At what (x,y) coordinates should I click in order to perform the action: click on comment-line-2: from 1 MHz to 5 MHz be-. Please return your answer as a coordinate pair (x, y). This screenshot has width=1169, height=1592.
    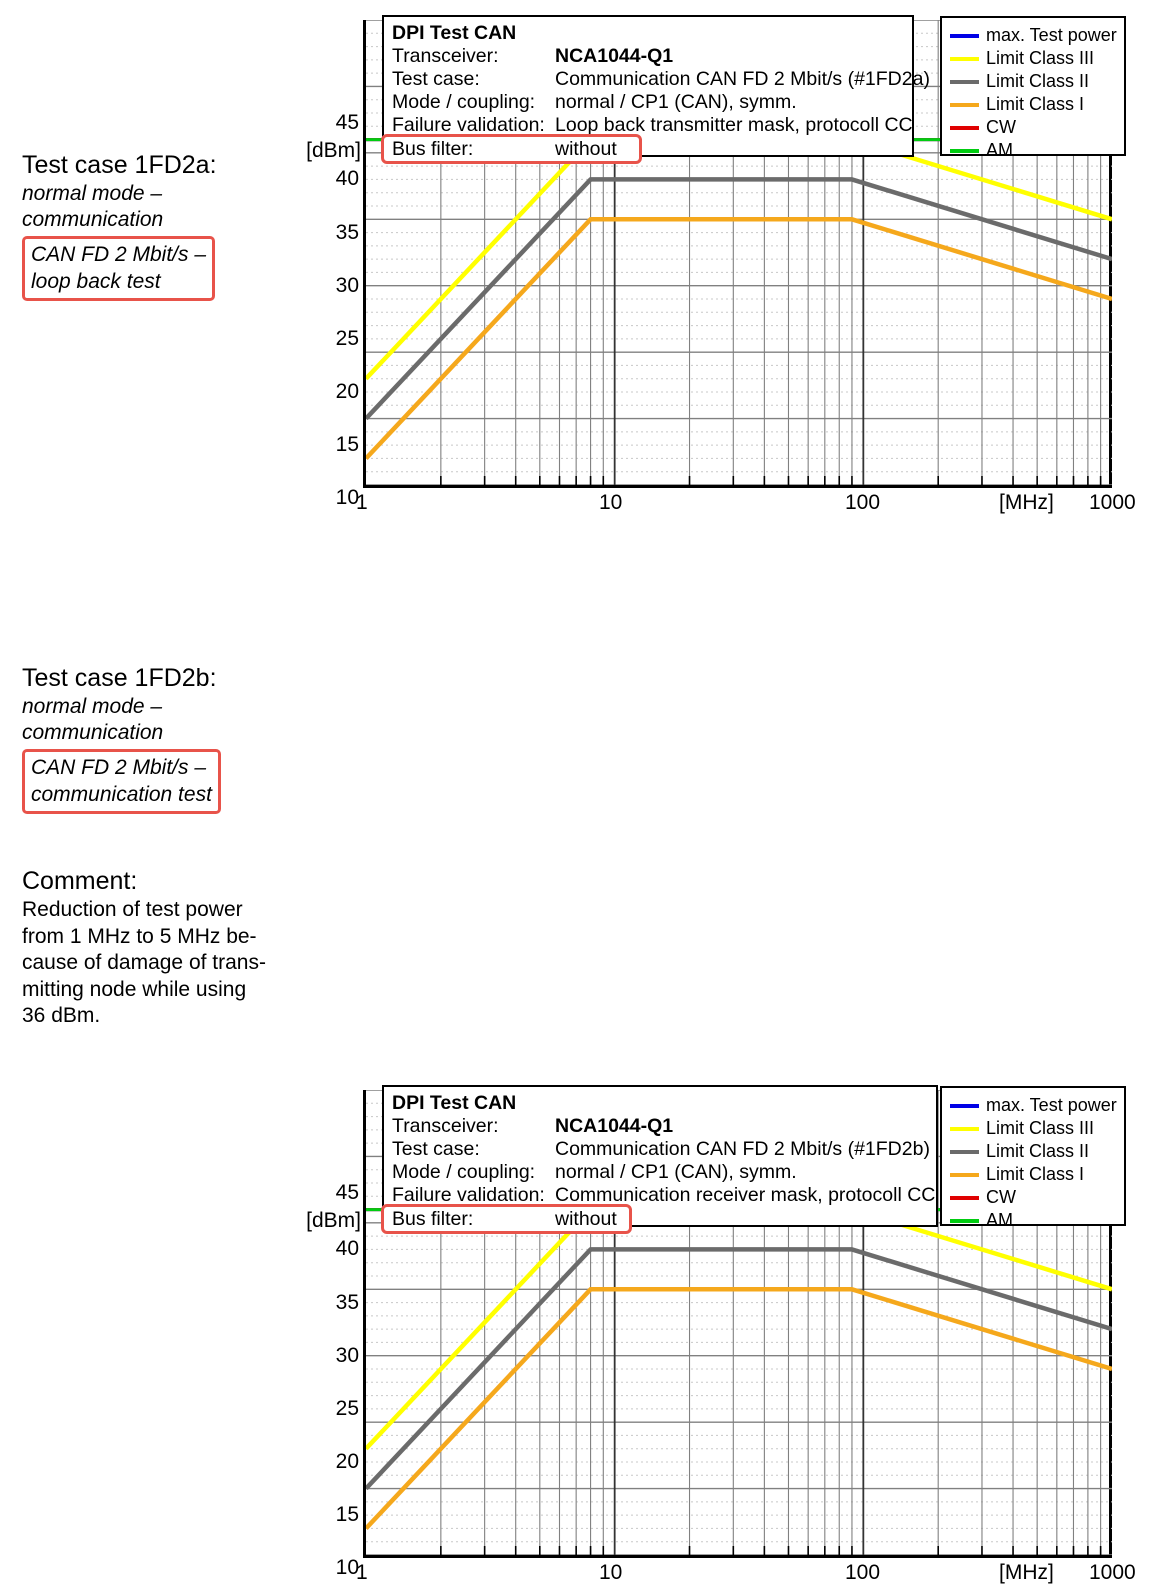
    Looking at the image, I should click on (139, 936).